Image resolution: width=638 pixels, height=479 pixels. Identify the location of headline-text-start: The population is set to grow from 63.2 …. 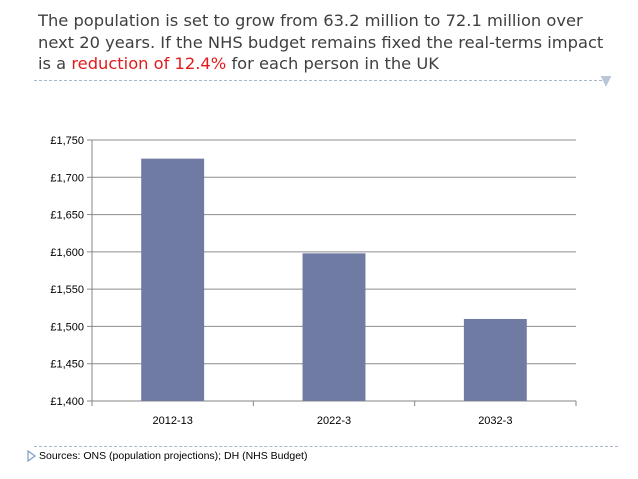
(321, 42).